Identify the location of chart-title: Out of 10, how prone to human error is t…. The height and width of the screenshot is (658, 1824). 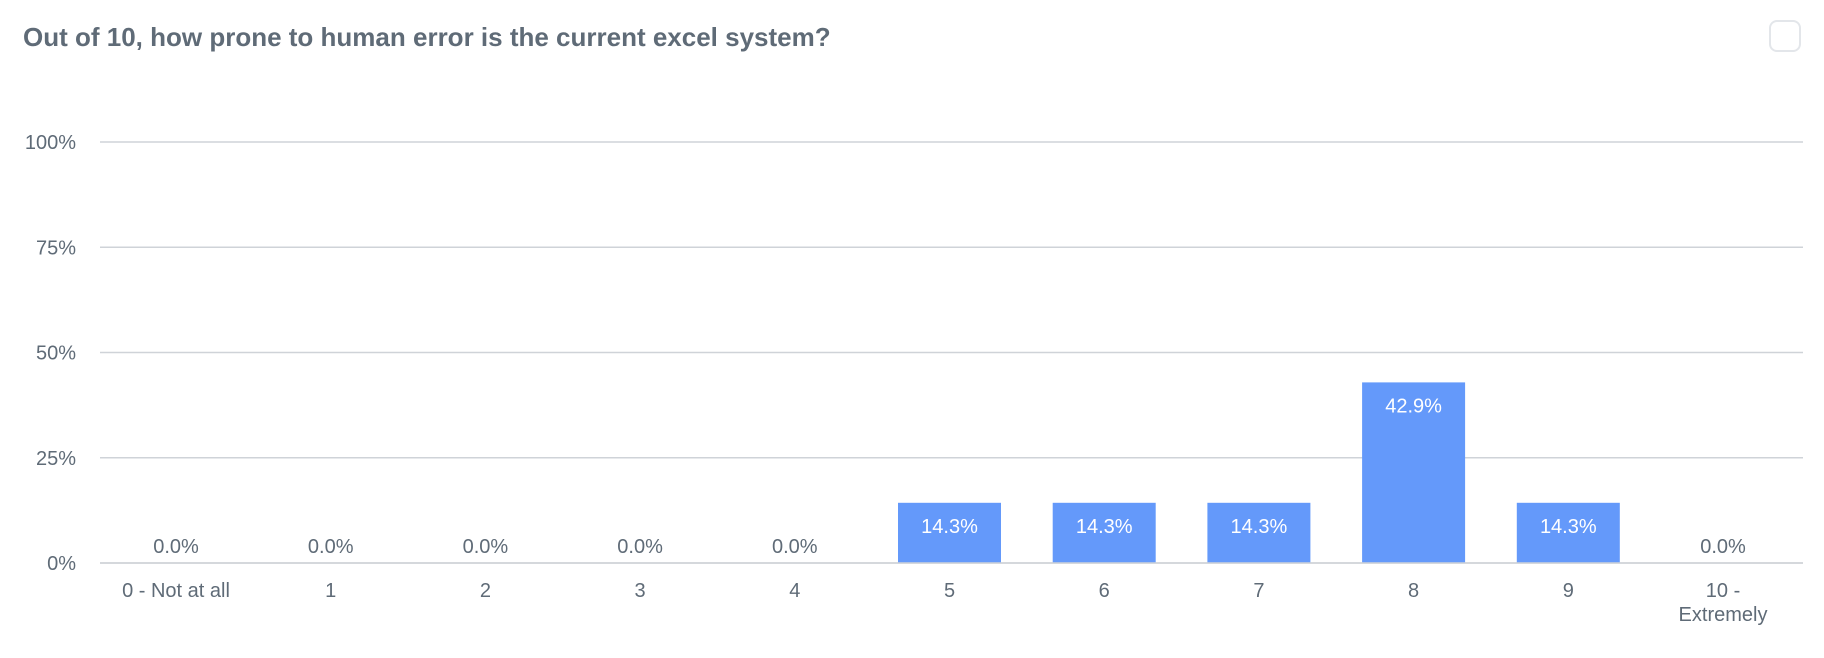
(427, 37).